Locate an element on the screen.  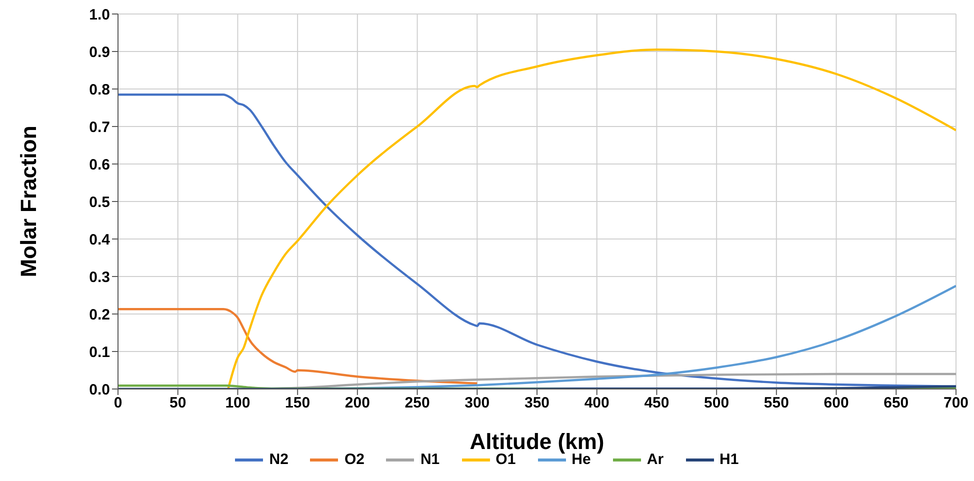
x-tick-label: 300 is located at coordinates (477, 403).